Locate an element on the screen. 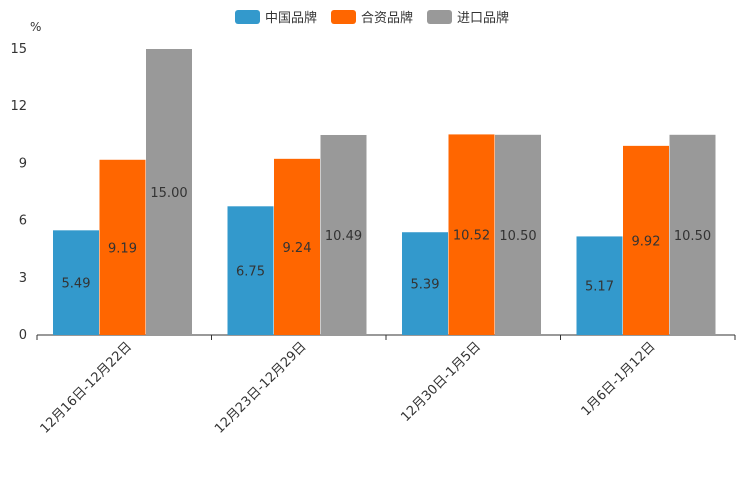 Image resolution: width=744 pixels, height=496 pixels. data-label: 6.75 is located at coordinates (250, 272).